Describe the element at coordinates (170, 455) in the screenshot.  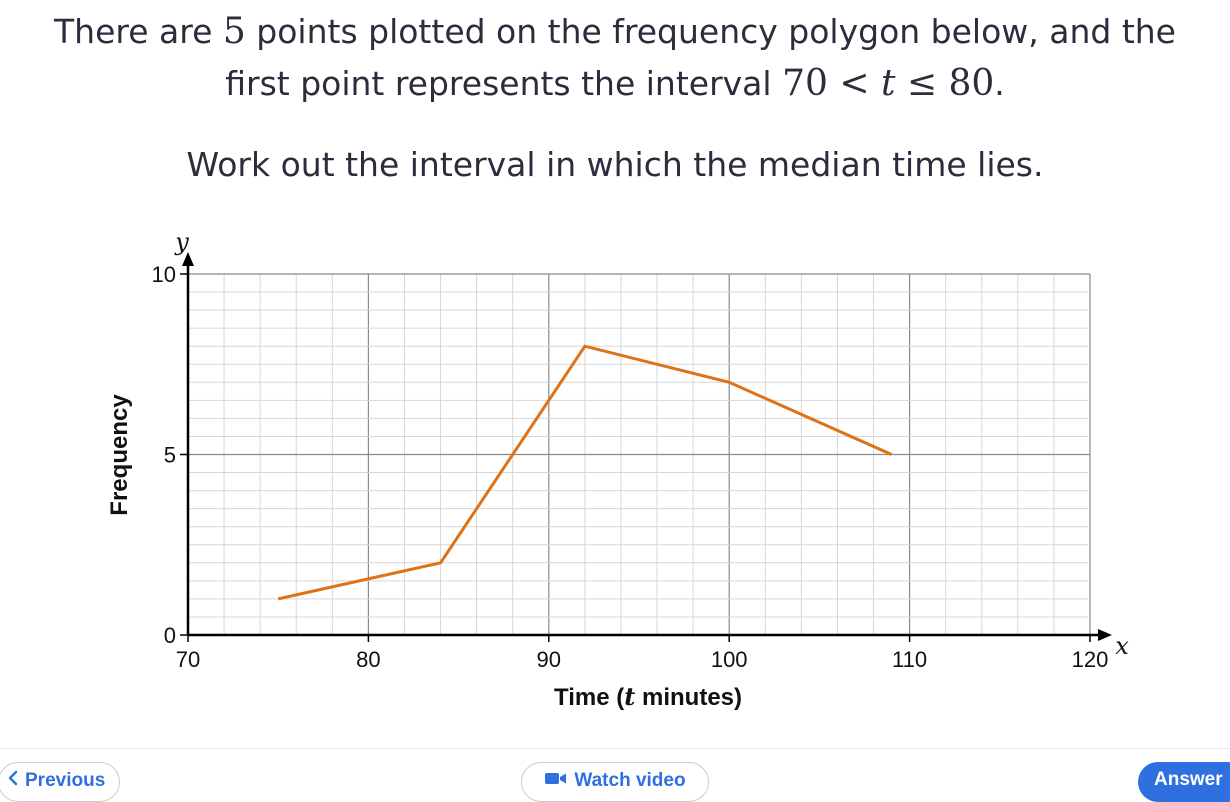
I see `y-tick-label: 5` at that location.